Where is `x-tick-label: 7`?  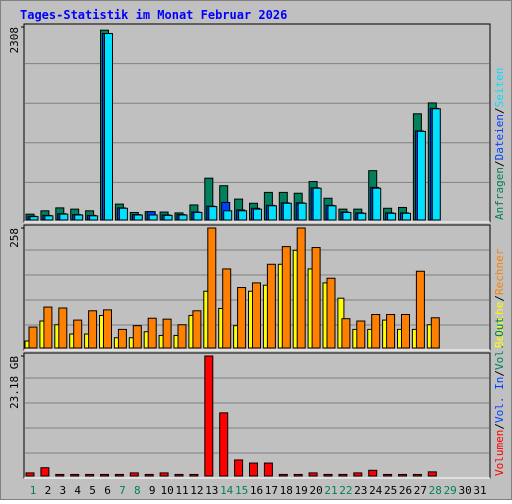 x-tick-label: 7 is located at coordinates (122, 490).